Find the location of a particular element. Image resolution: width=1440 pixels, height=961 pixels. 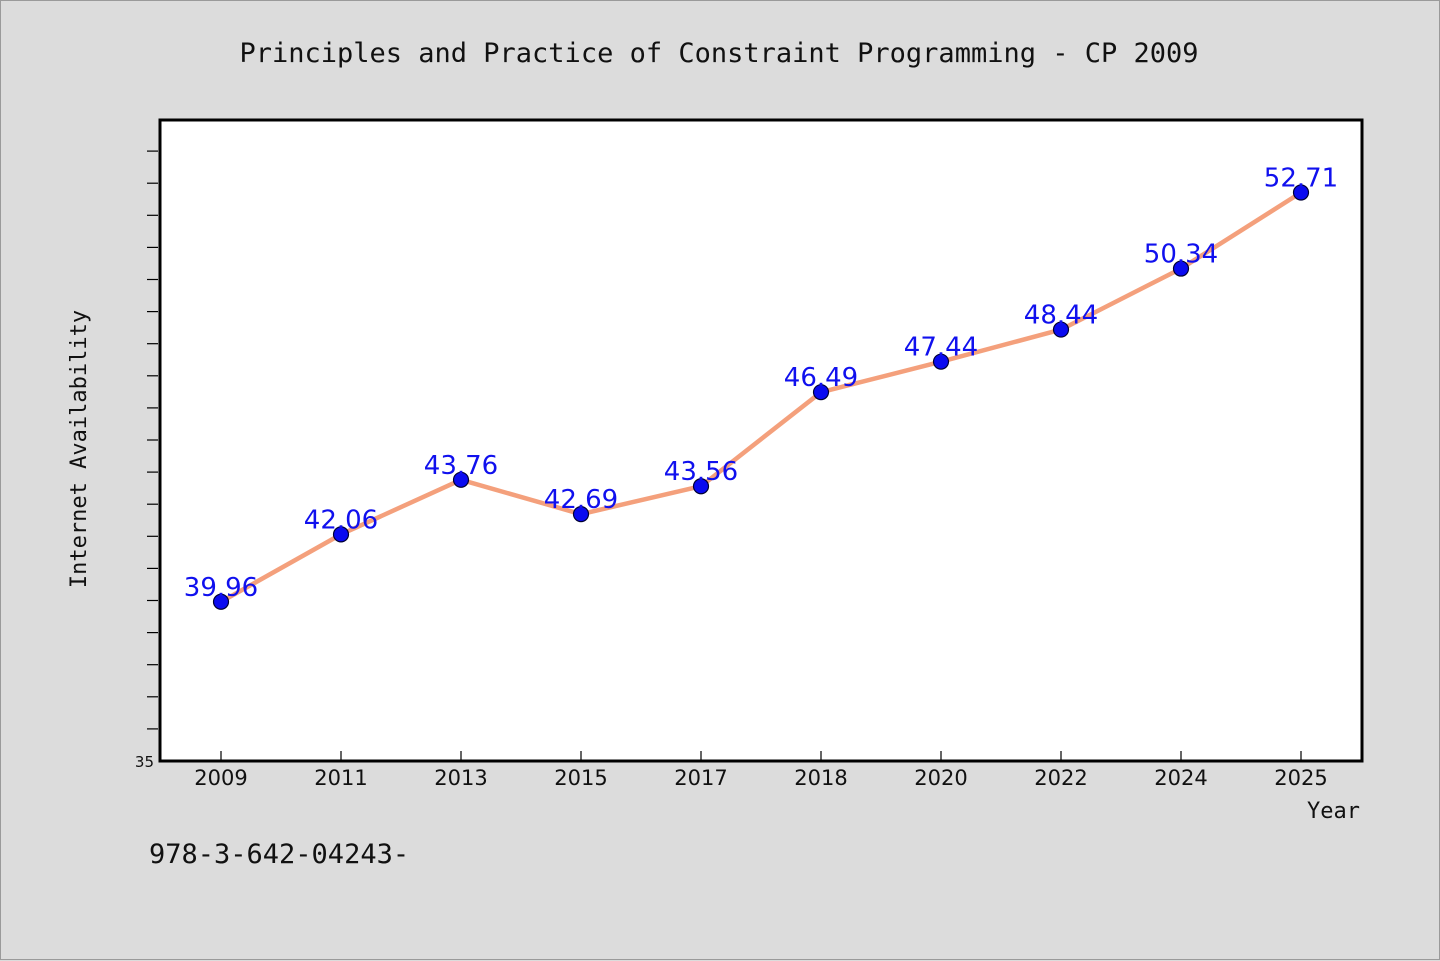

x-tick-label: 2013 is located at coordinates (460, 778).